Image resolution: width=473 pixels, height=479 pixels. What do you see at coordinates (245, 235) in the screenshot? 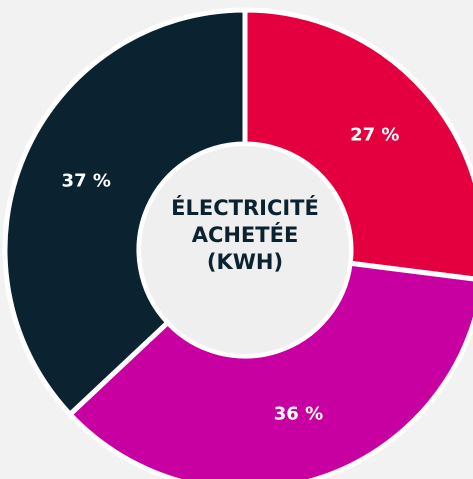
I see `chart-title: ÉLECTRICITÉ ACHETÉE (KWH)` at bounding box center [245, 235].